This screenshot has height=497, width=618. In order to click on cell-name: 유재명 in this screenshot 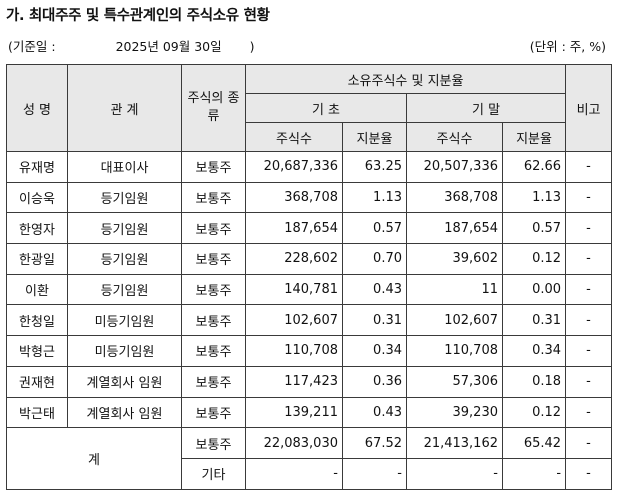, I will do `click(37, 167)`.